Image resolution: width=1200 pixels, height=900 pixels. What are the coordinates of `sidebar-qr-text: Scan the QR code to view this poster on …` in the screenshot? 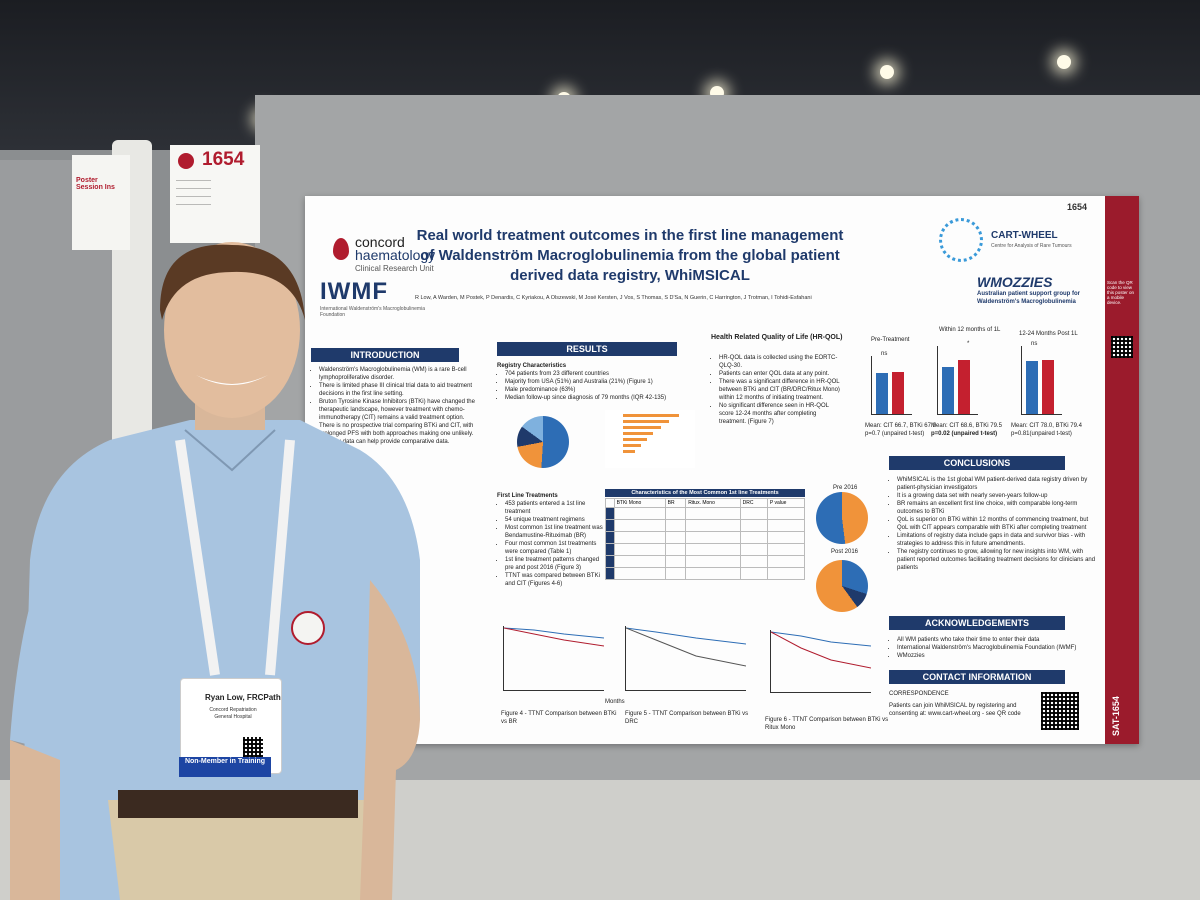 It's located at (1121, 292).